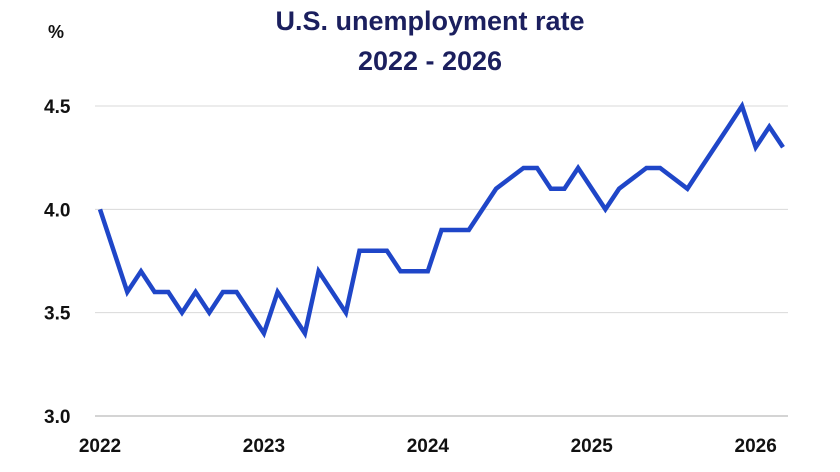 The height and width of the screenshot is (472, 840). Describe the element at coordinates (57, 107) in the screenshot. I see `y-tick-label: 4.5` at that location.